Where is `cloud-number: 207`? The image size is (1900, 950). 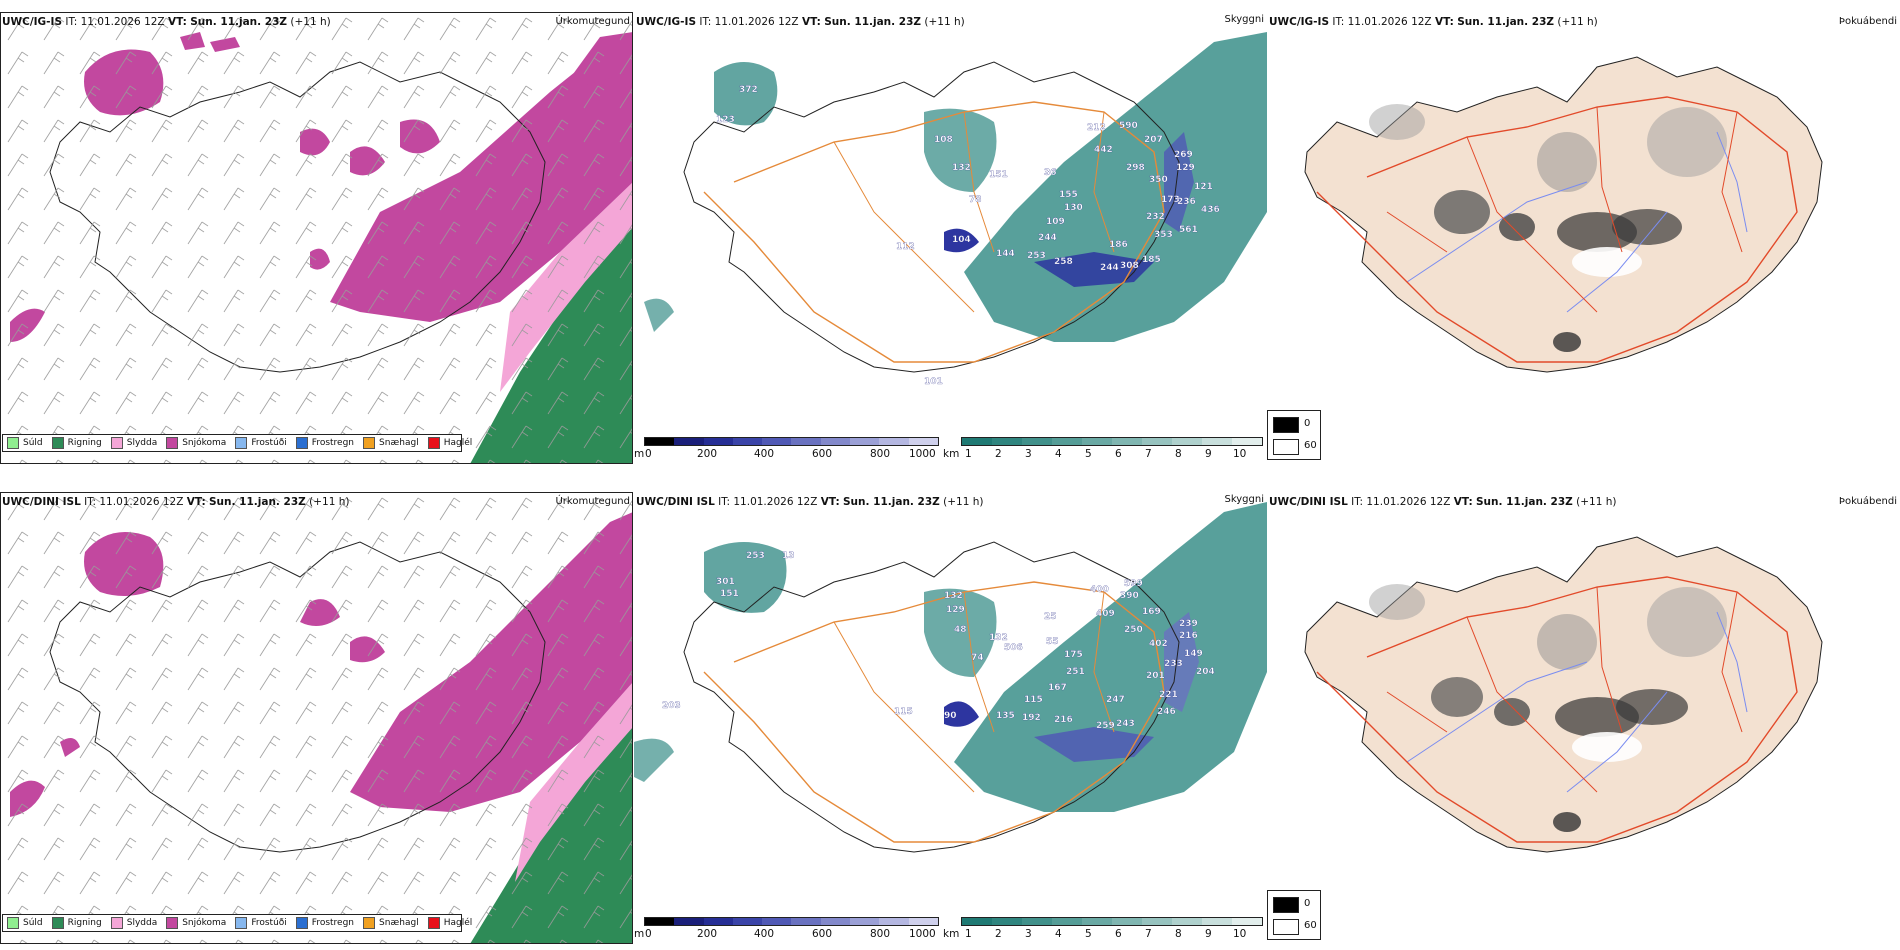 cloud-number: 207 is located at coordinates (1153, 140).